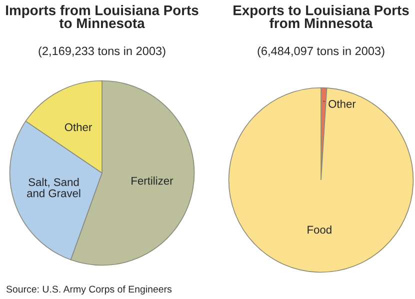 The width and height of the screenshot is (415, 299). Describe the element at coordinates (102, 52) in the screenshot. I see `chart-subtitle: (2,169,233 tons in 2003)` at that location.